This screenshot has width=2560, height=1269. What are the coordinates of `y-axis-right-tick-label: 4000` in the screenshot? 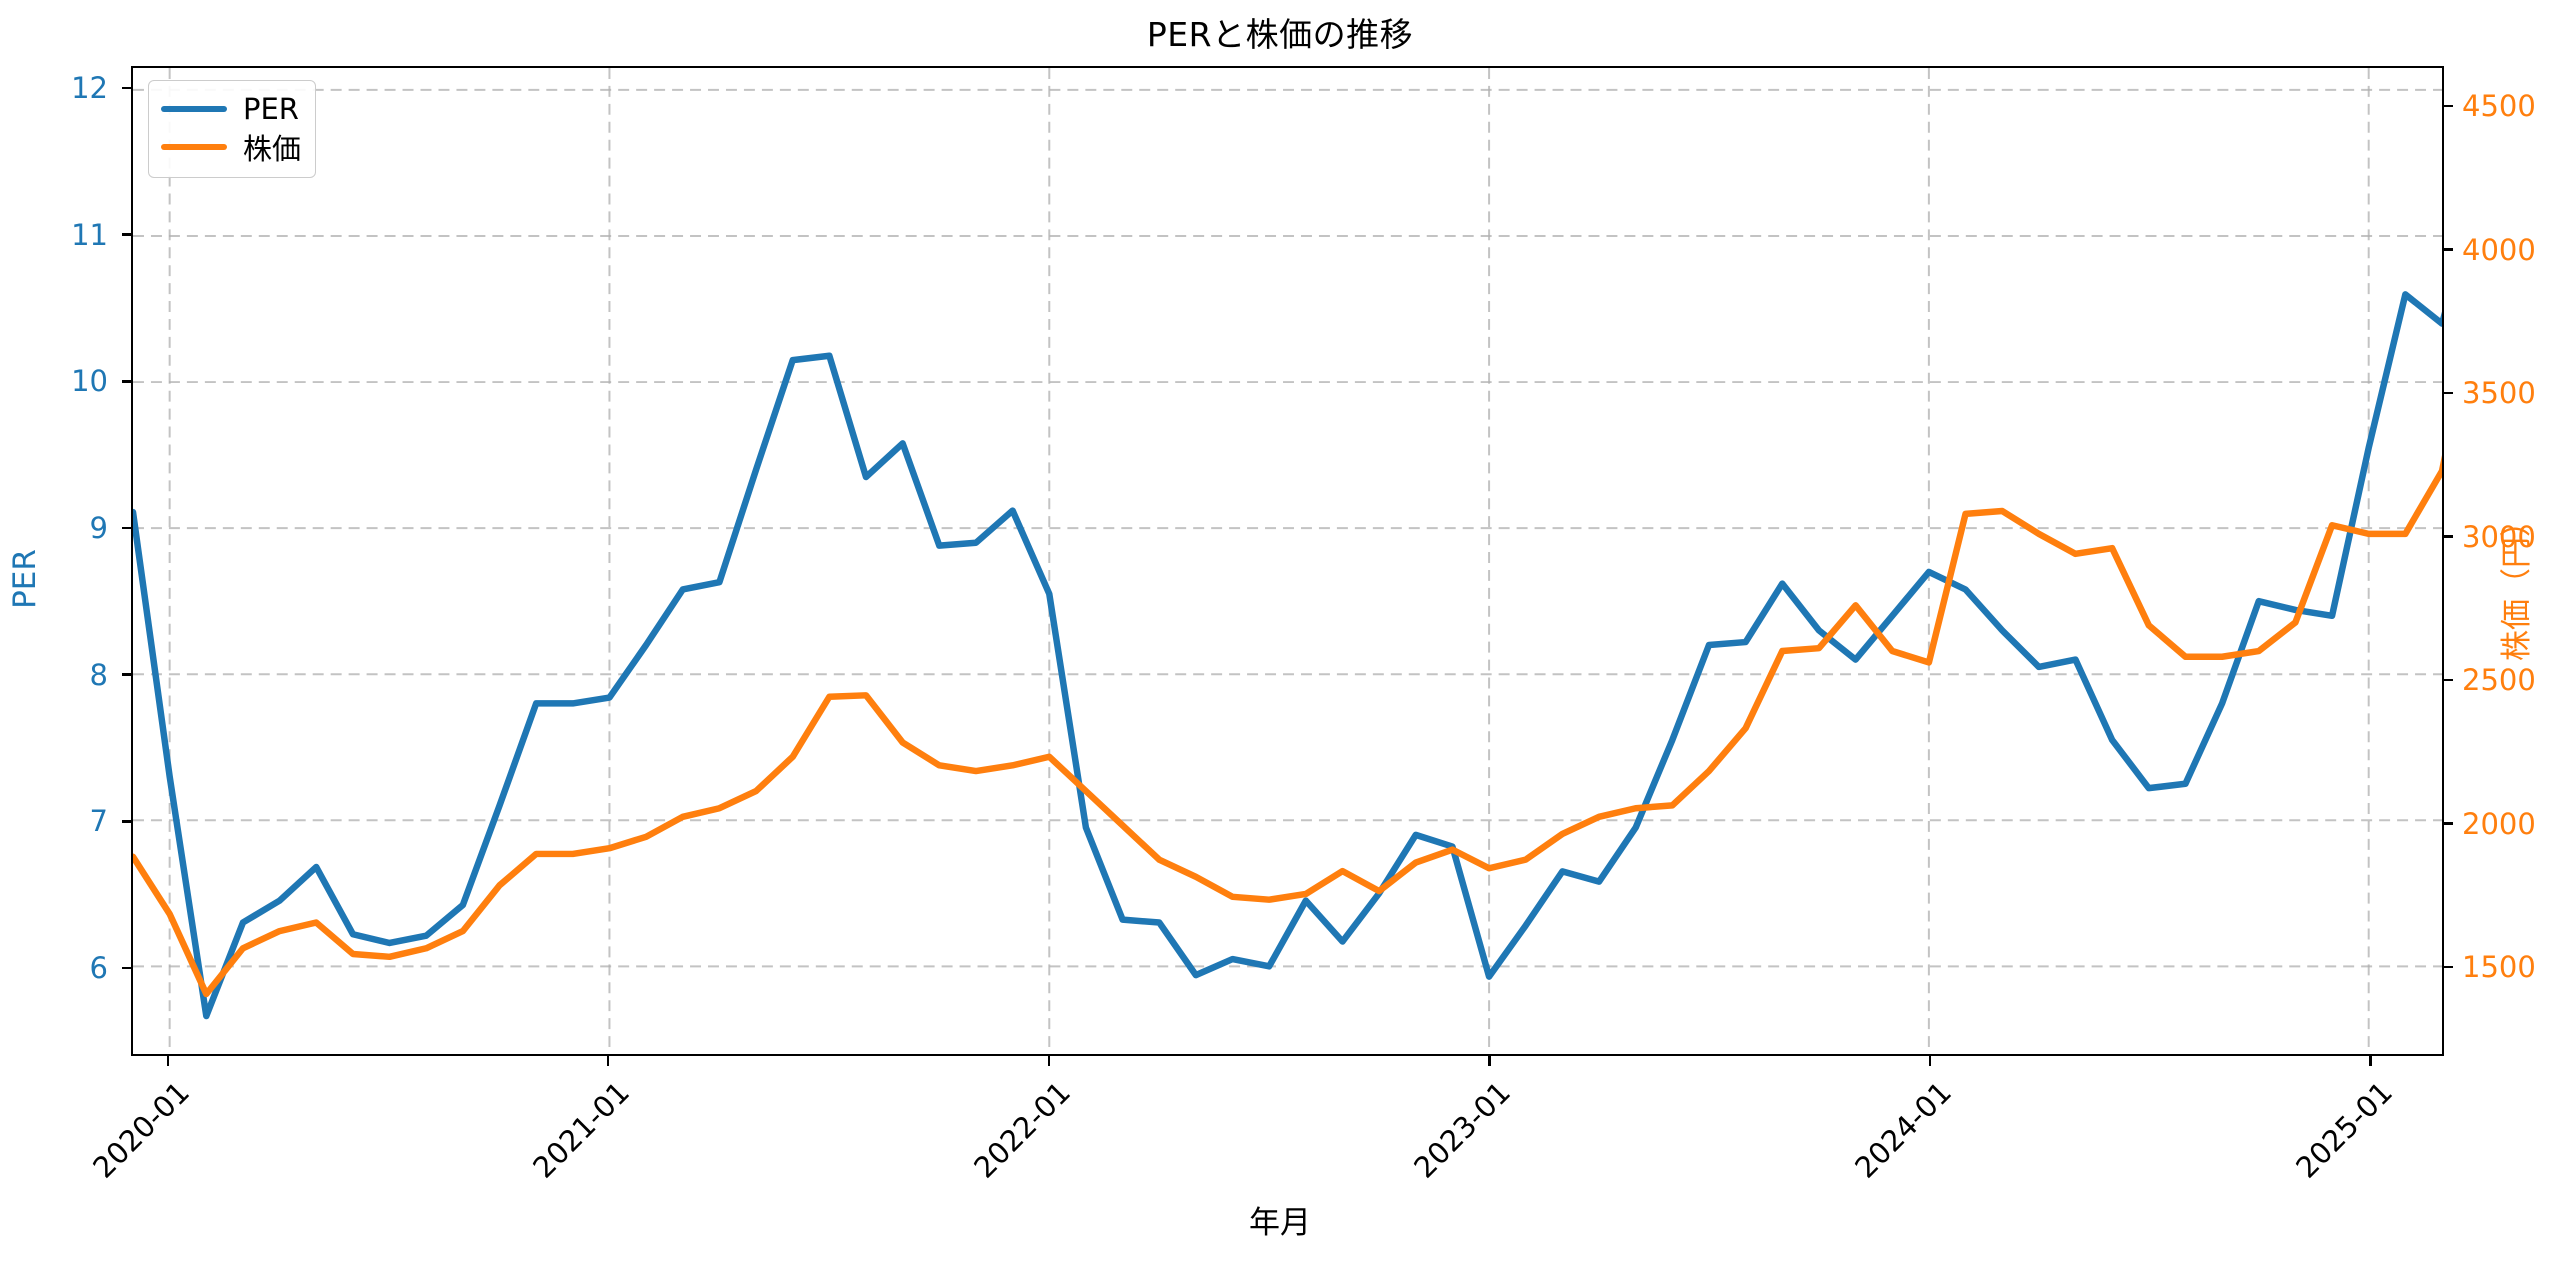 It's located at (2499, 249).